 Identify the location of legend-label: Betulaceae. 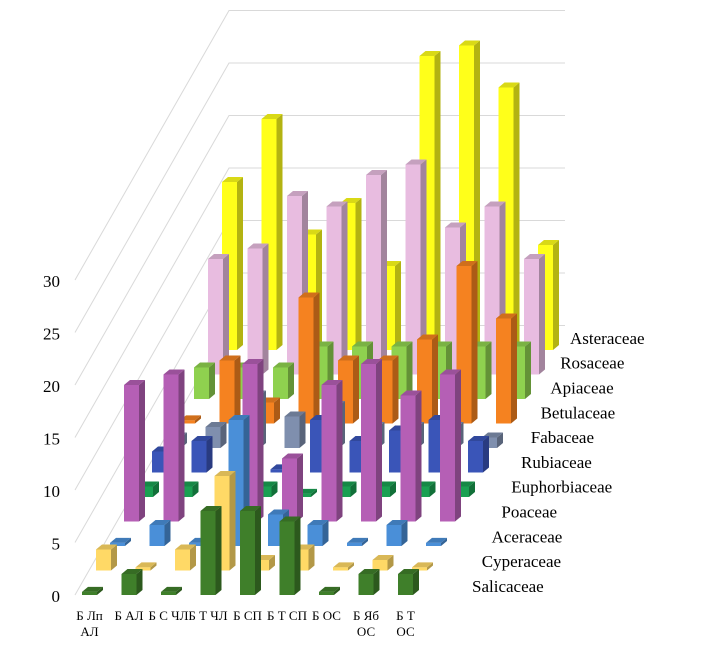
(578, 412).